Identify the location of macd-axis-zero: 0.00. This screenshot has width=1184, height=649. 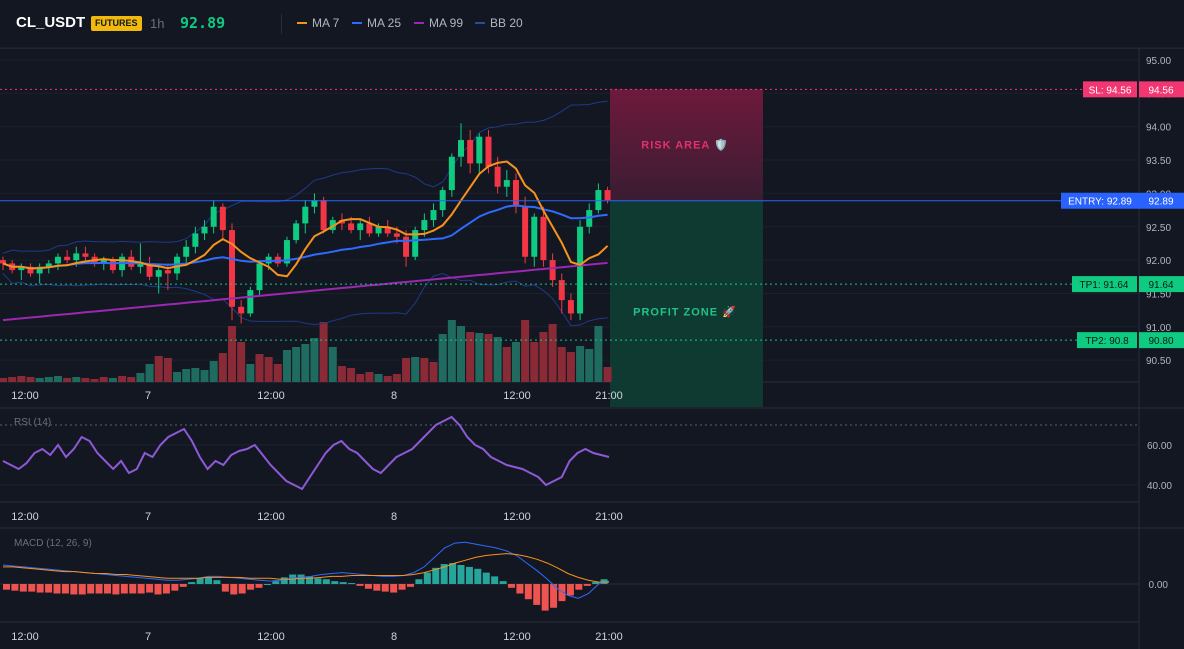
(1159, 585).